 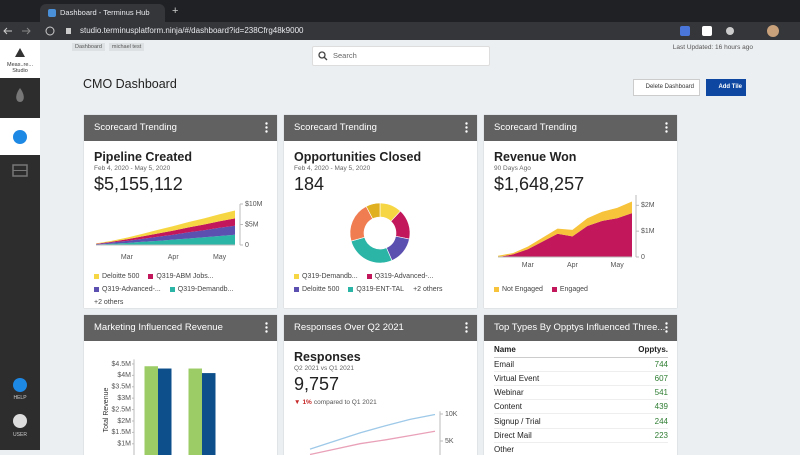 I want to click on chart, so click(x=380, y=233).